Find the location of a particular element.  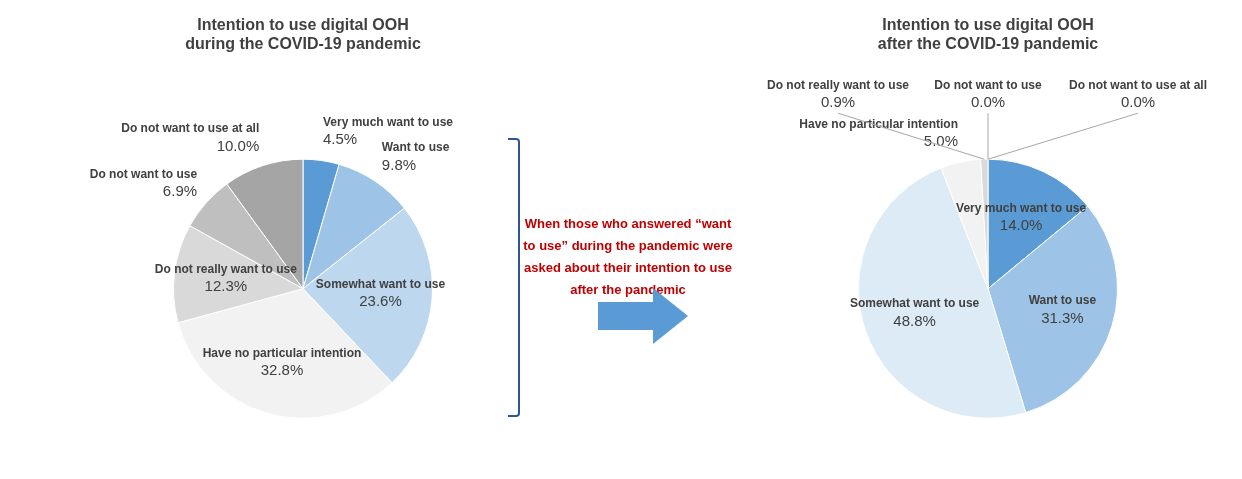

data-label: 6.9% is located at coordinates (180, 190).